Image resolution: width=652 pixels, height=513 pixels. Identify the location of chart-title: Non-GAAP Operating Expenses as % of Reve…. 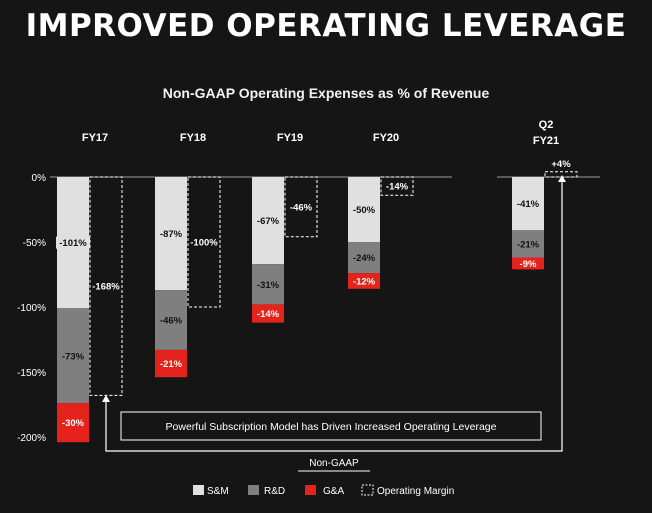
(326, 93).